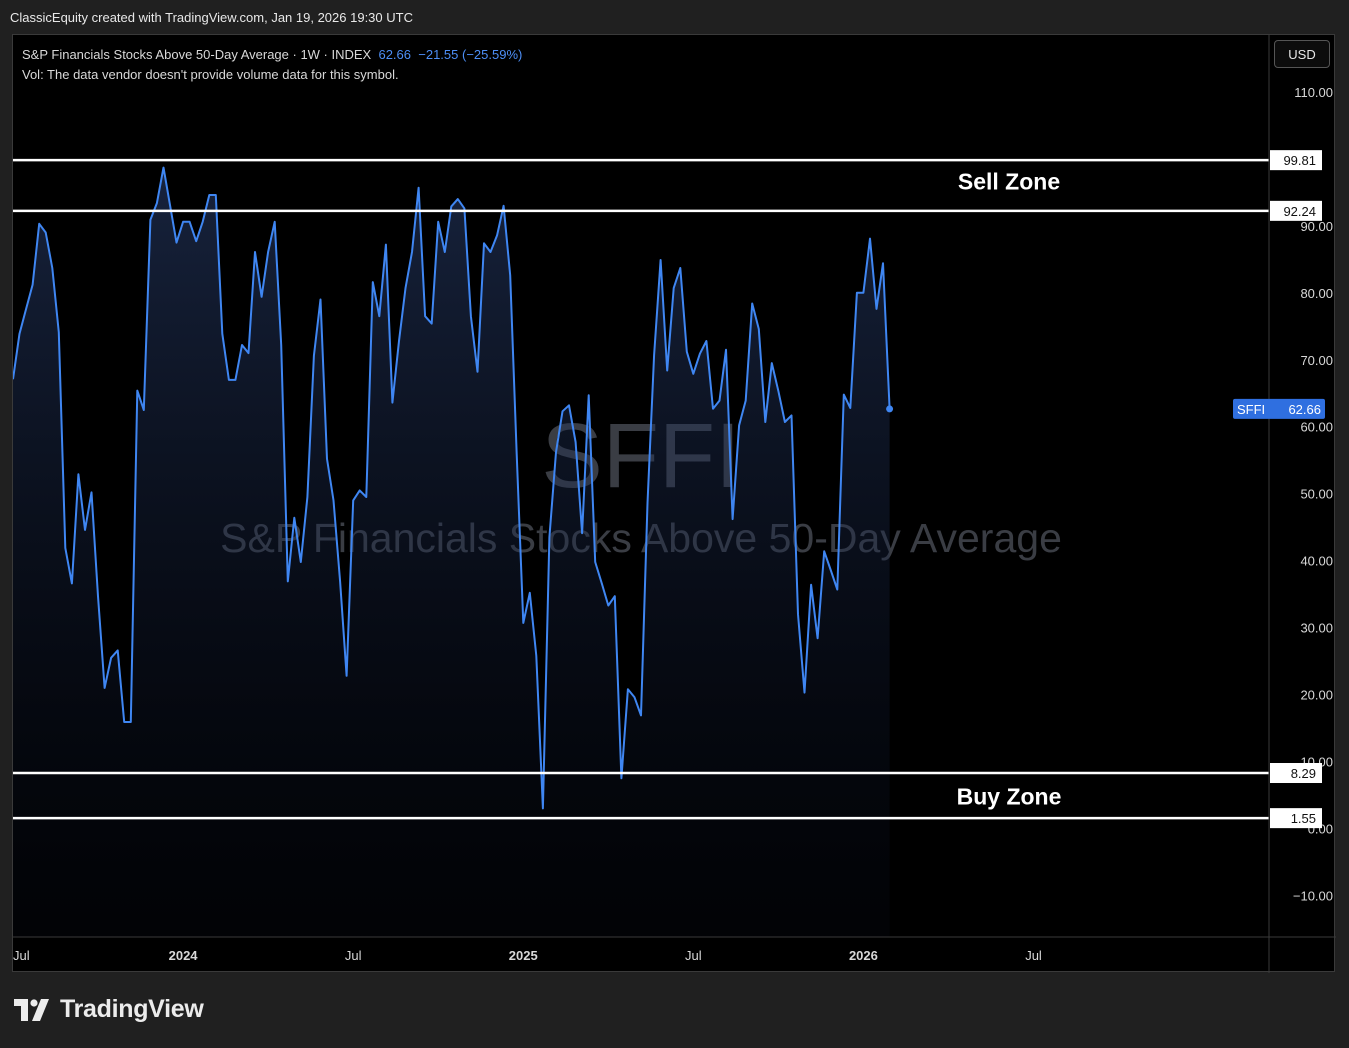 The height and width of the screenshot is (1048, 1349). Describe the element at coordinates (31, 1009) in the screenshot. I see `tradingview-logo-icon` at that location.